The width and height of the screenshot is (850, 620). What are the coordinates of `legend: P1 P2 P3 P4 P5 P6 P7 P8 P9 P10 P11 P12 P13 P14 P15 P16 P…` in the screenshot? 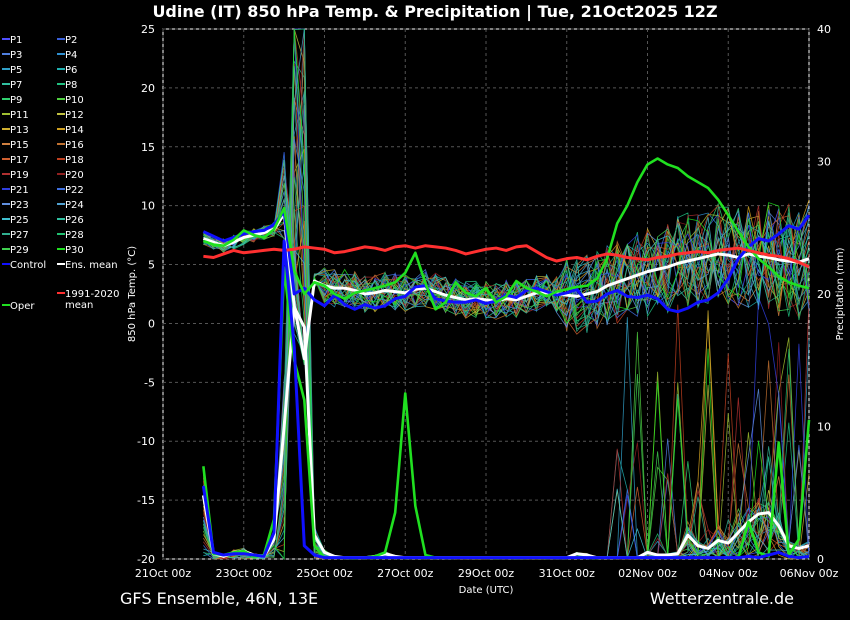 It's located at (61, 173).